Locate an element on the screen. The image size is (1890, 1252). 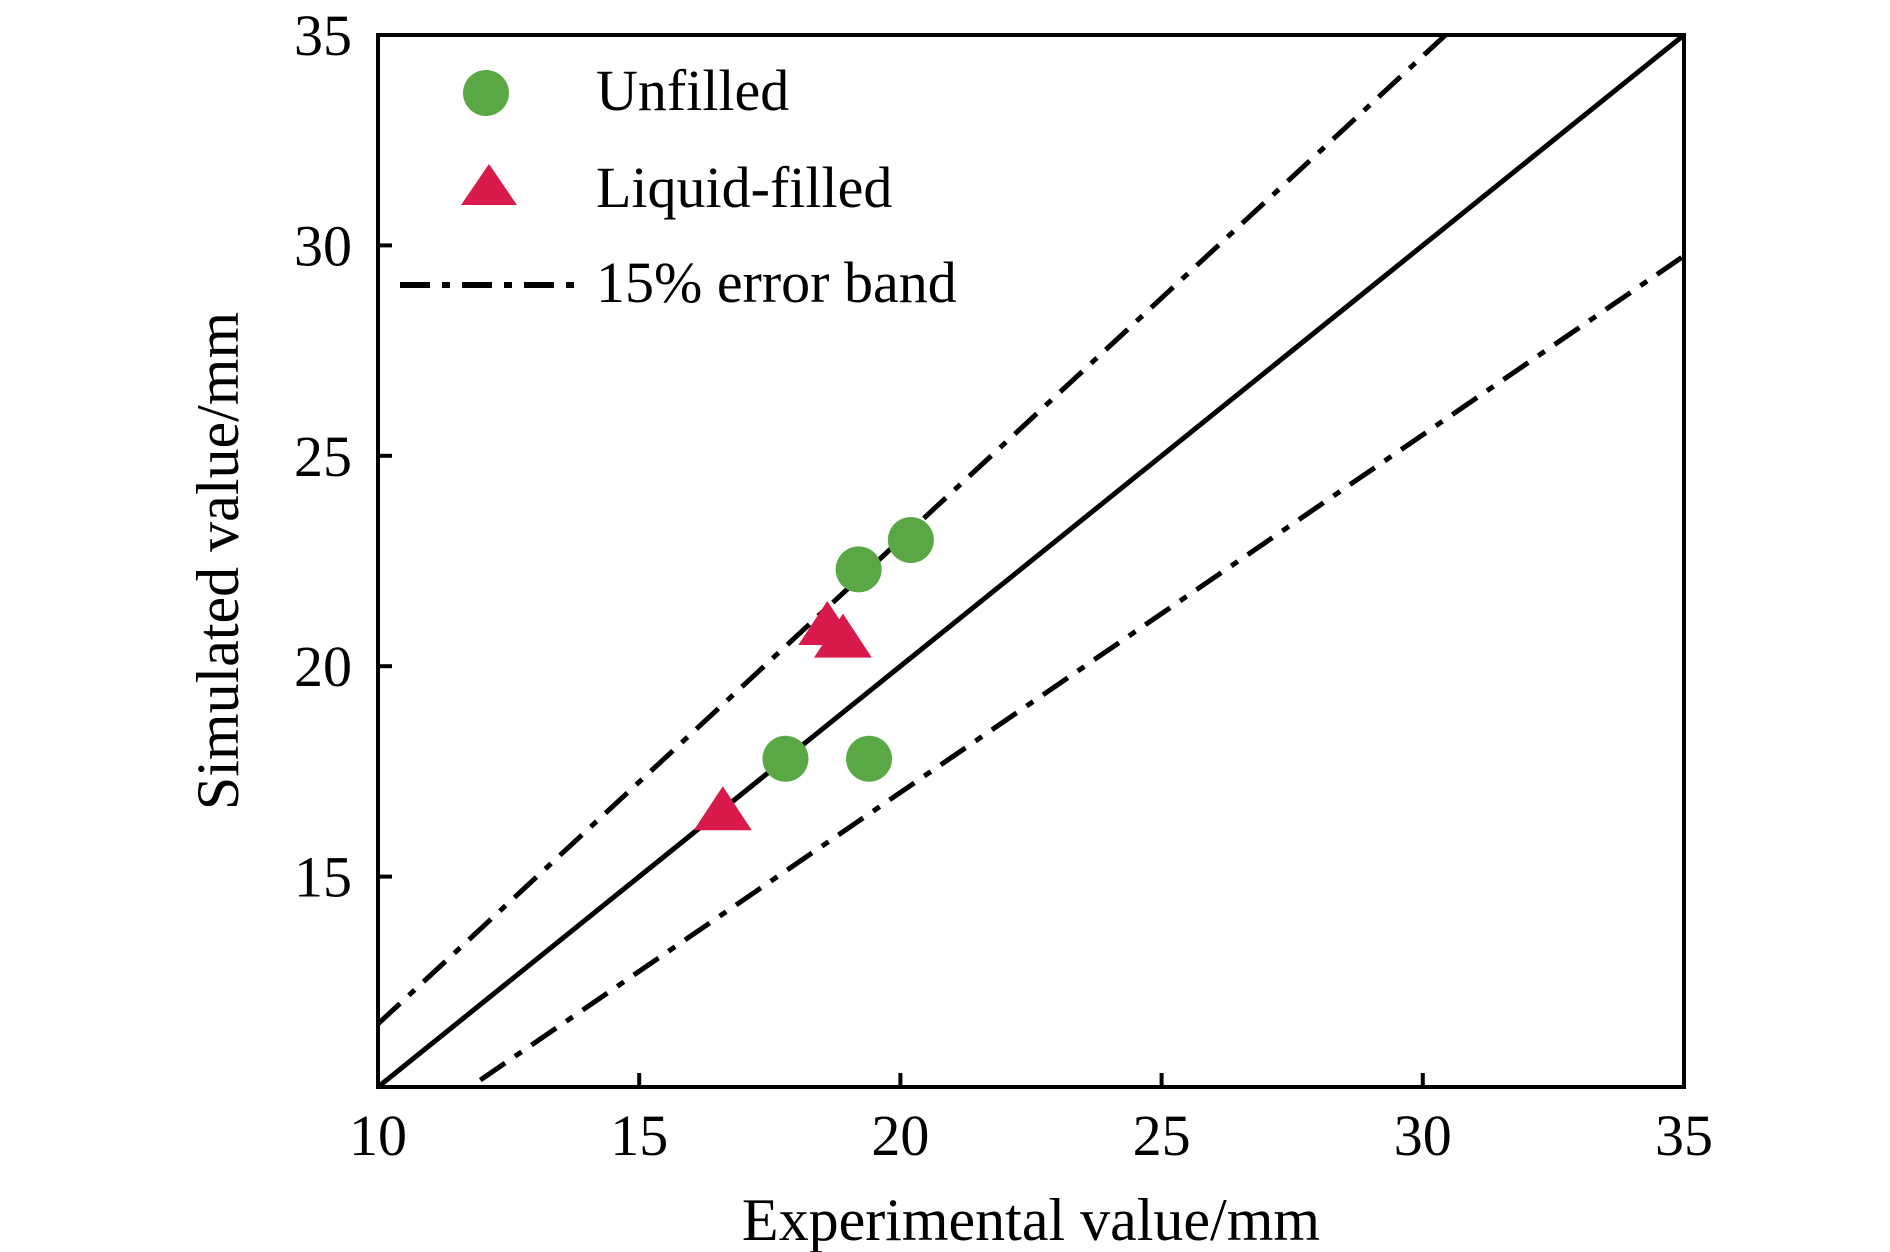
y-tick-label-2: 25 is located at coordinates (323, 456).